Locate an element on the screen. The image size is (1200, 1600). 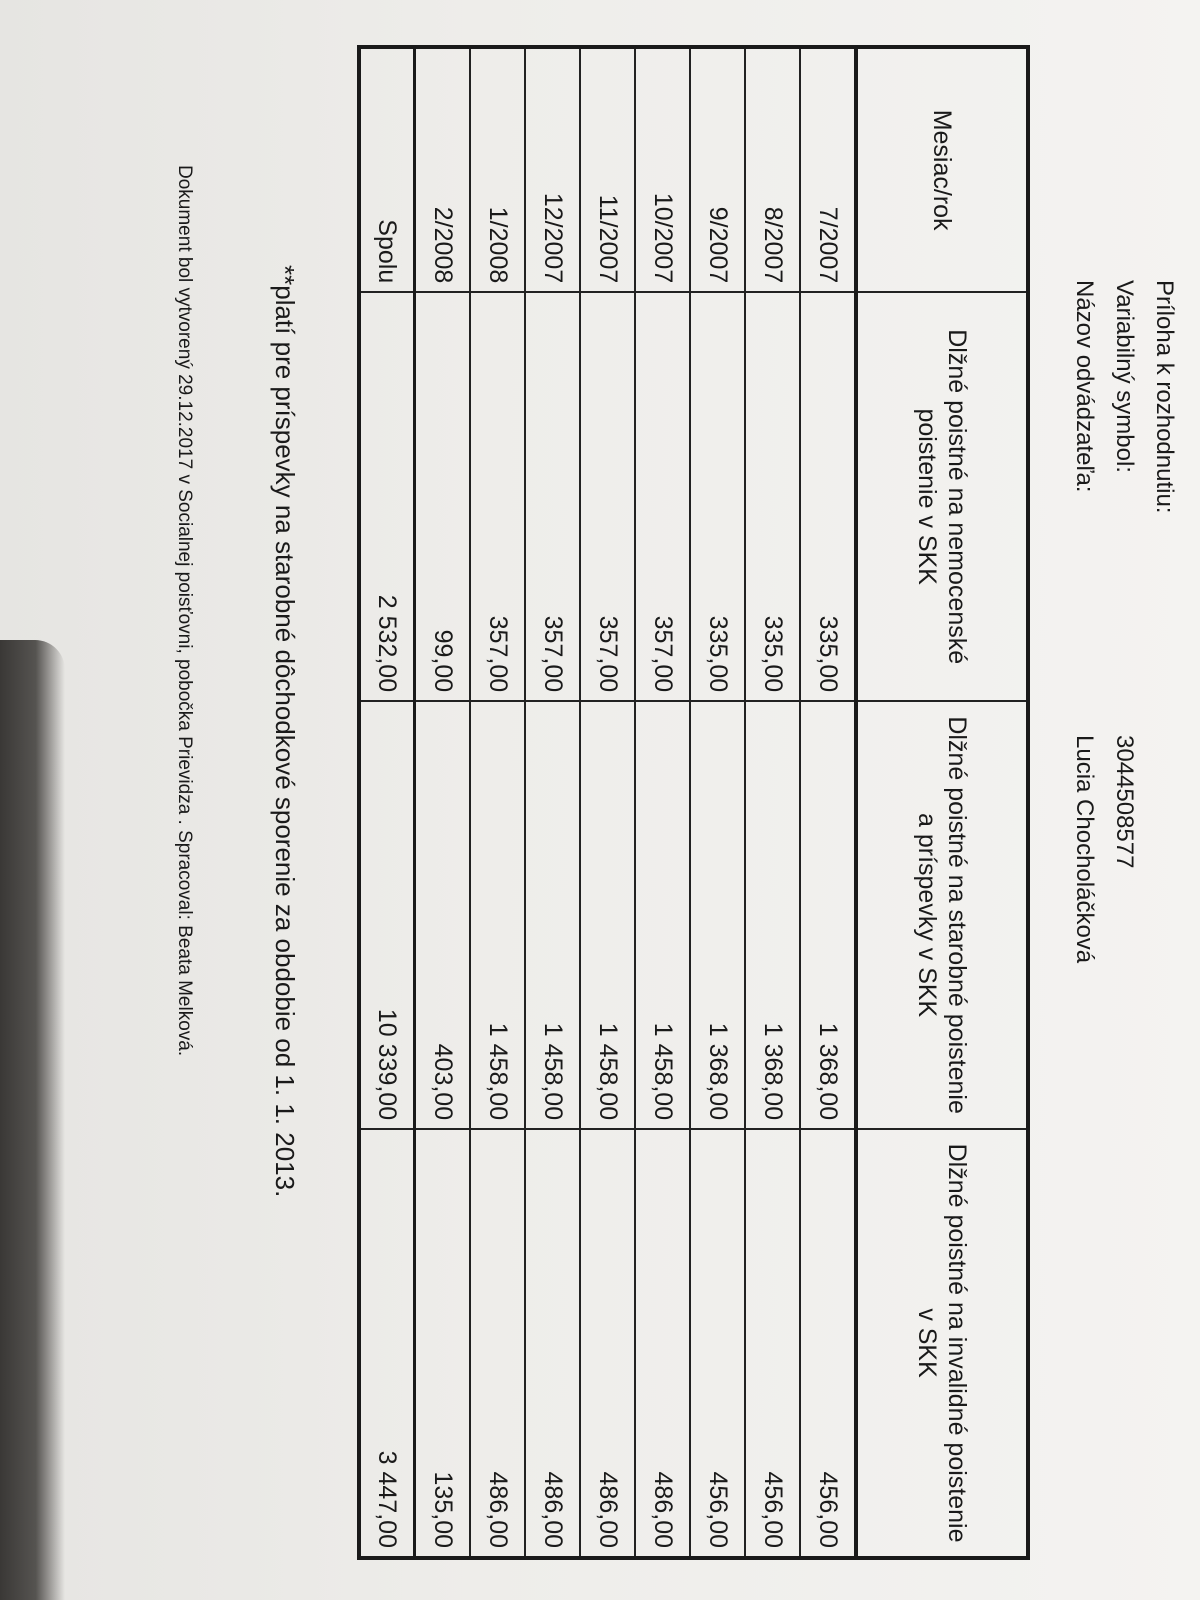
table-row: 7/2007 335,00 1 368,00 456,00 is located at coordinates (828, 802).